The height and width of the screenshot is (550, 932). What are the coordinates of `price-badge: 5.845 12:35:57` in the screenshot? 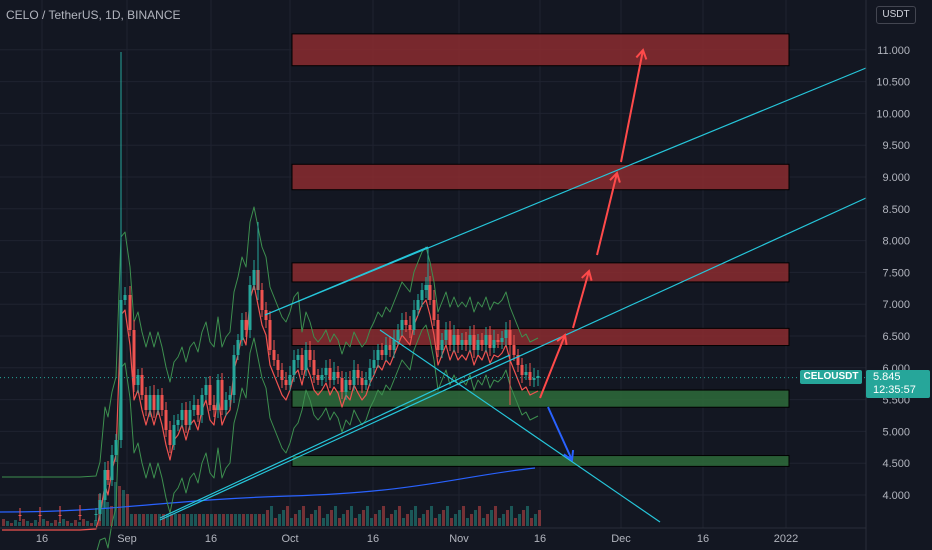 It's located at (898, 384).